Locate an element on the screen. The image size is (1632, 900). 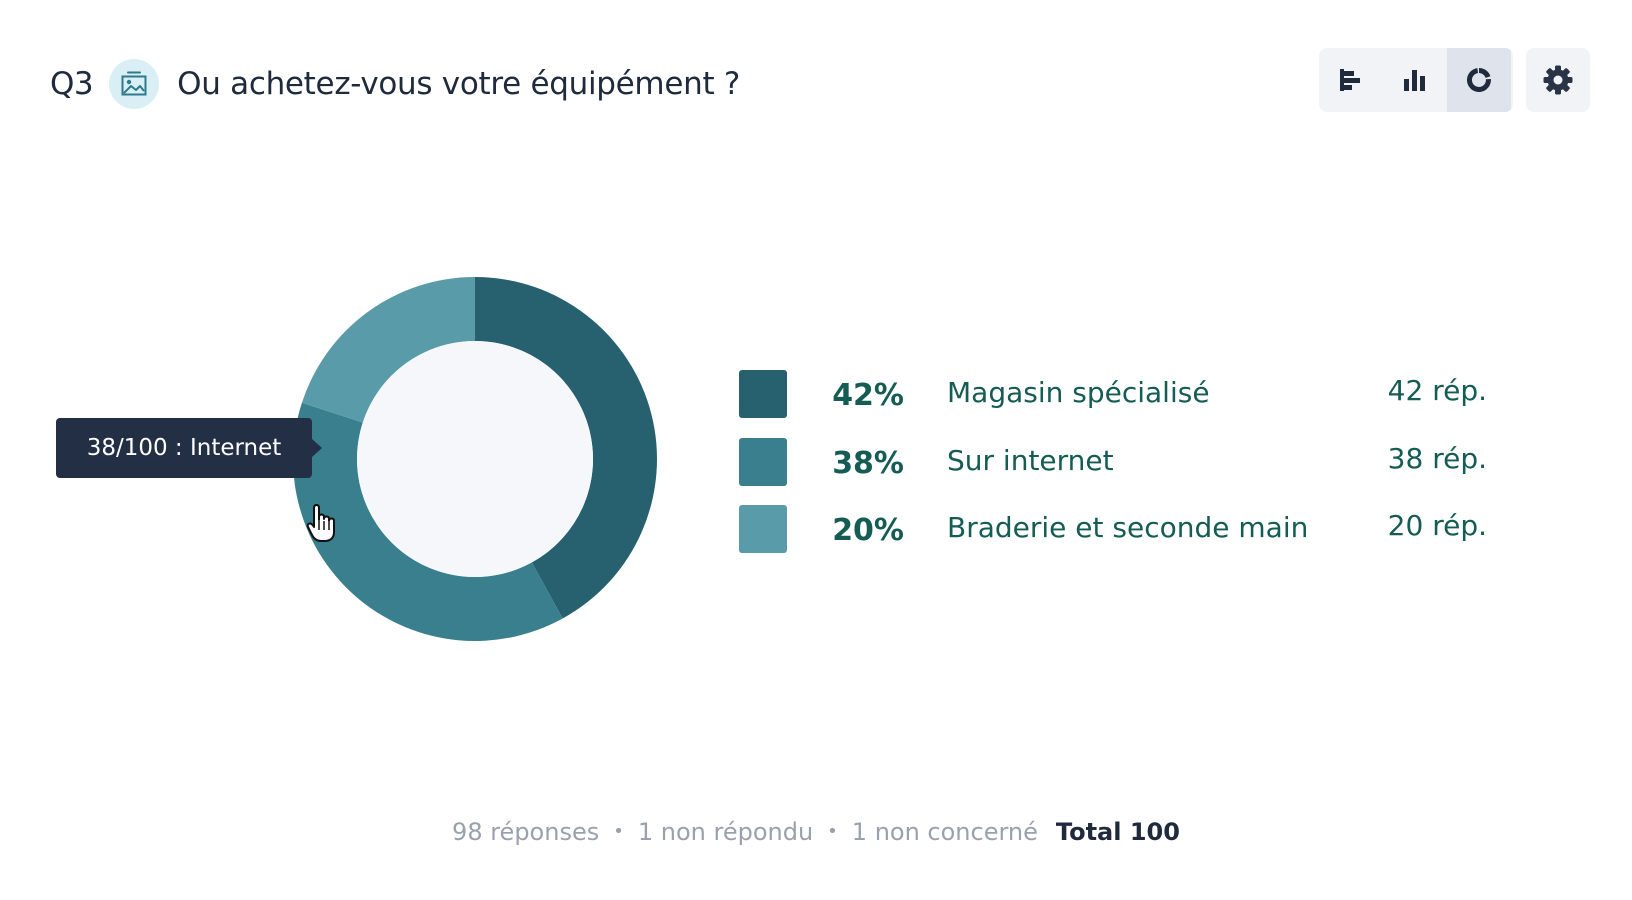
legend-count: 42 rép. is located at coordinates (1437, 390).